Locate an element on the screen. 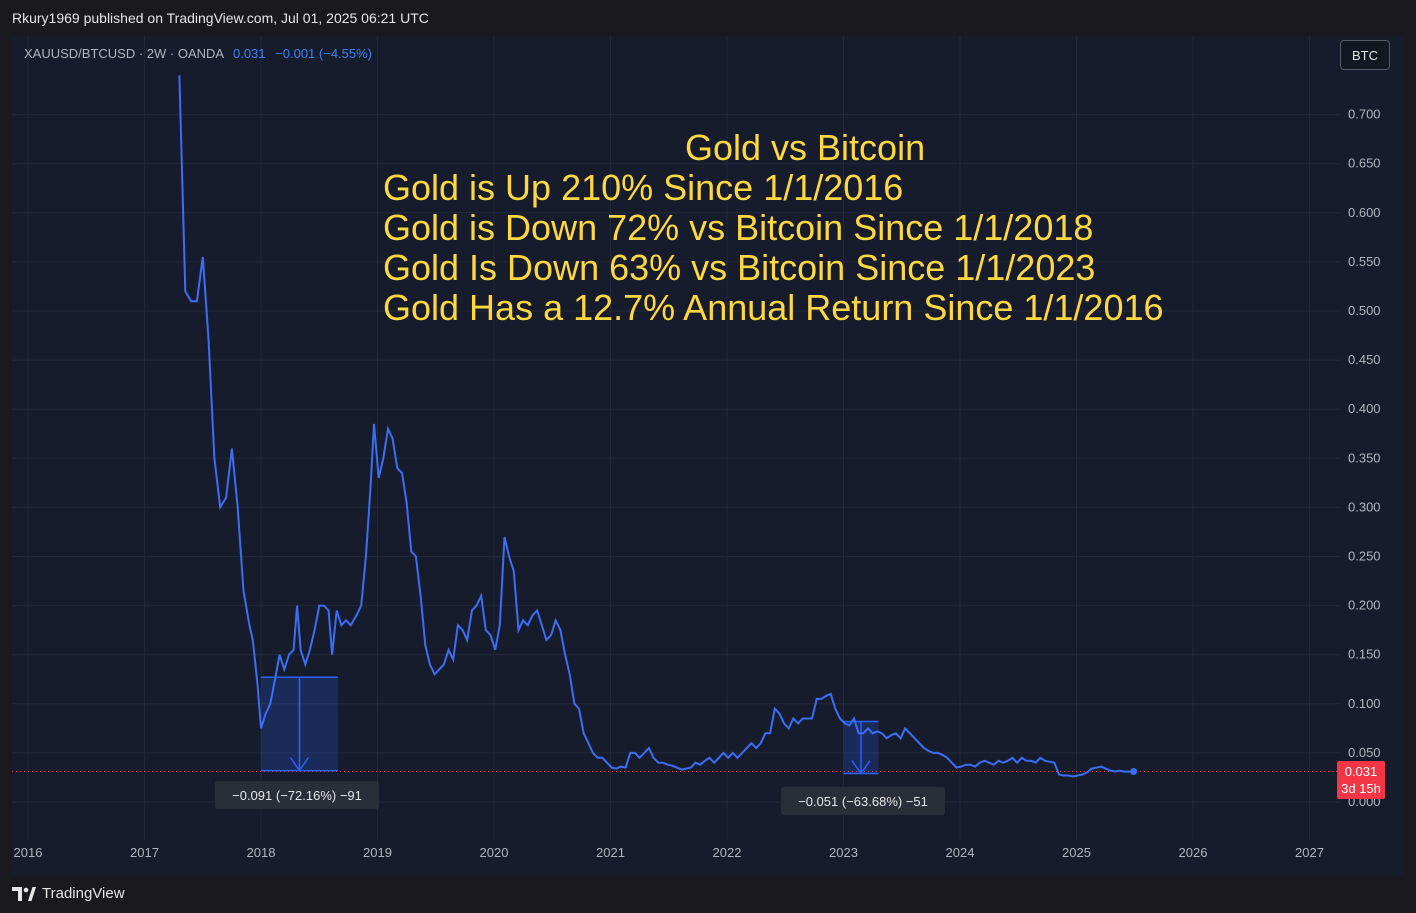  symbol-change: −0.001 (−4.55%) is located at coordinates (324, 53).